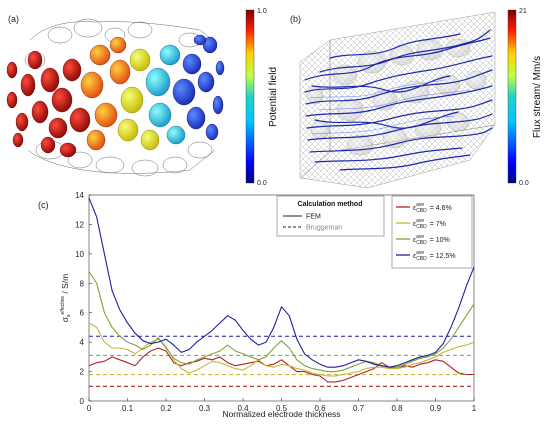  What do you see at coordinates (320, 408) in the screenshot?
I see `x-tick-label: 0.6` at bounding box center [320, 408].